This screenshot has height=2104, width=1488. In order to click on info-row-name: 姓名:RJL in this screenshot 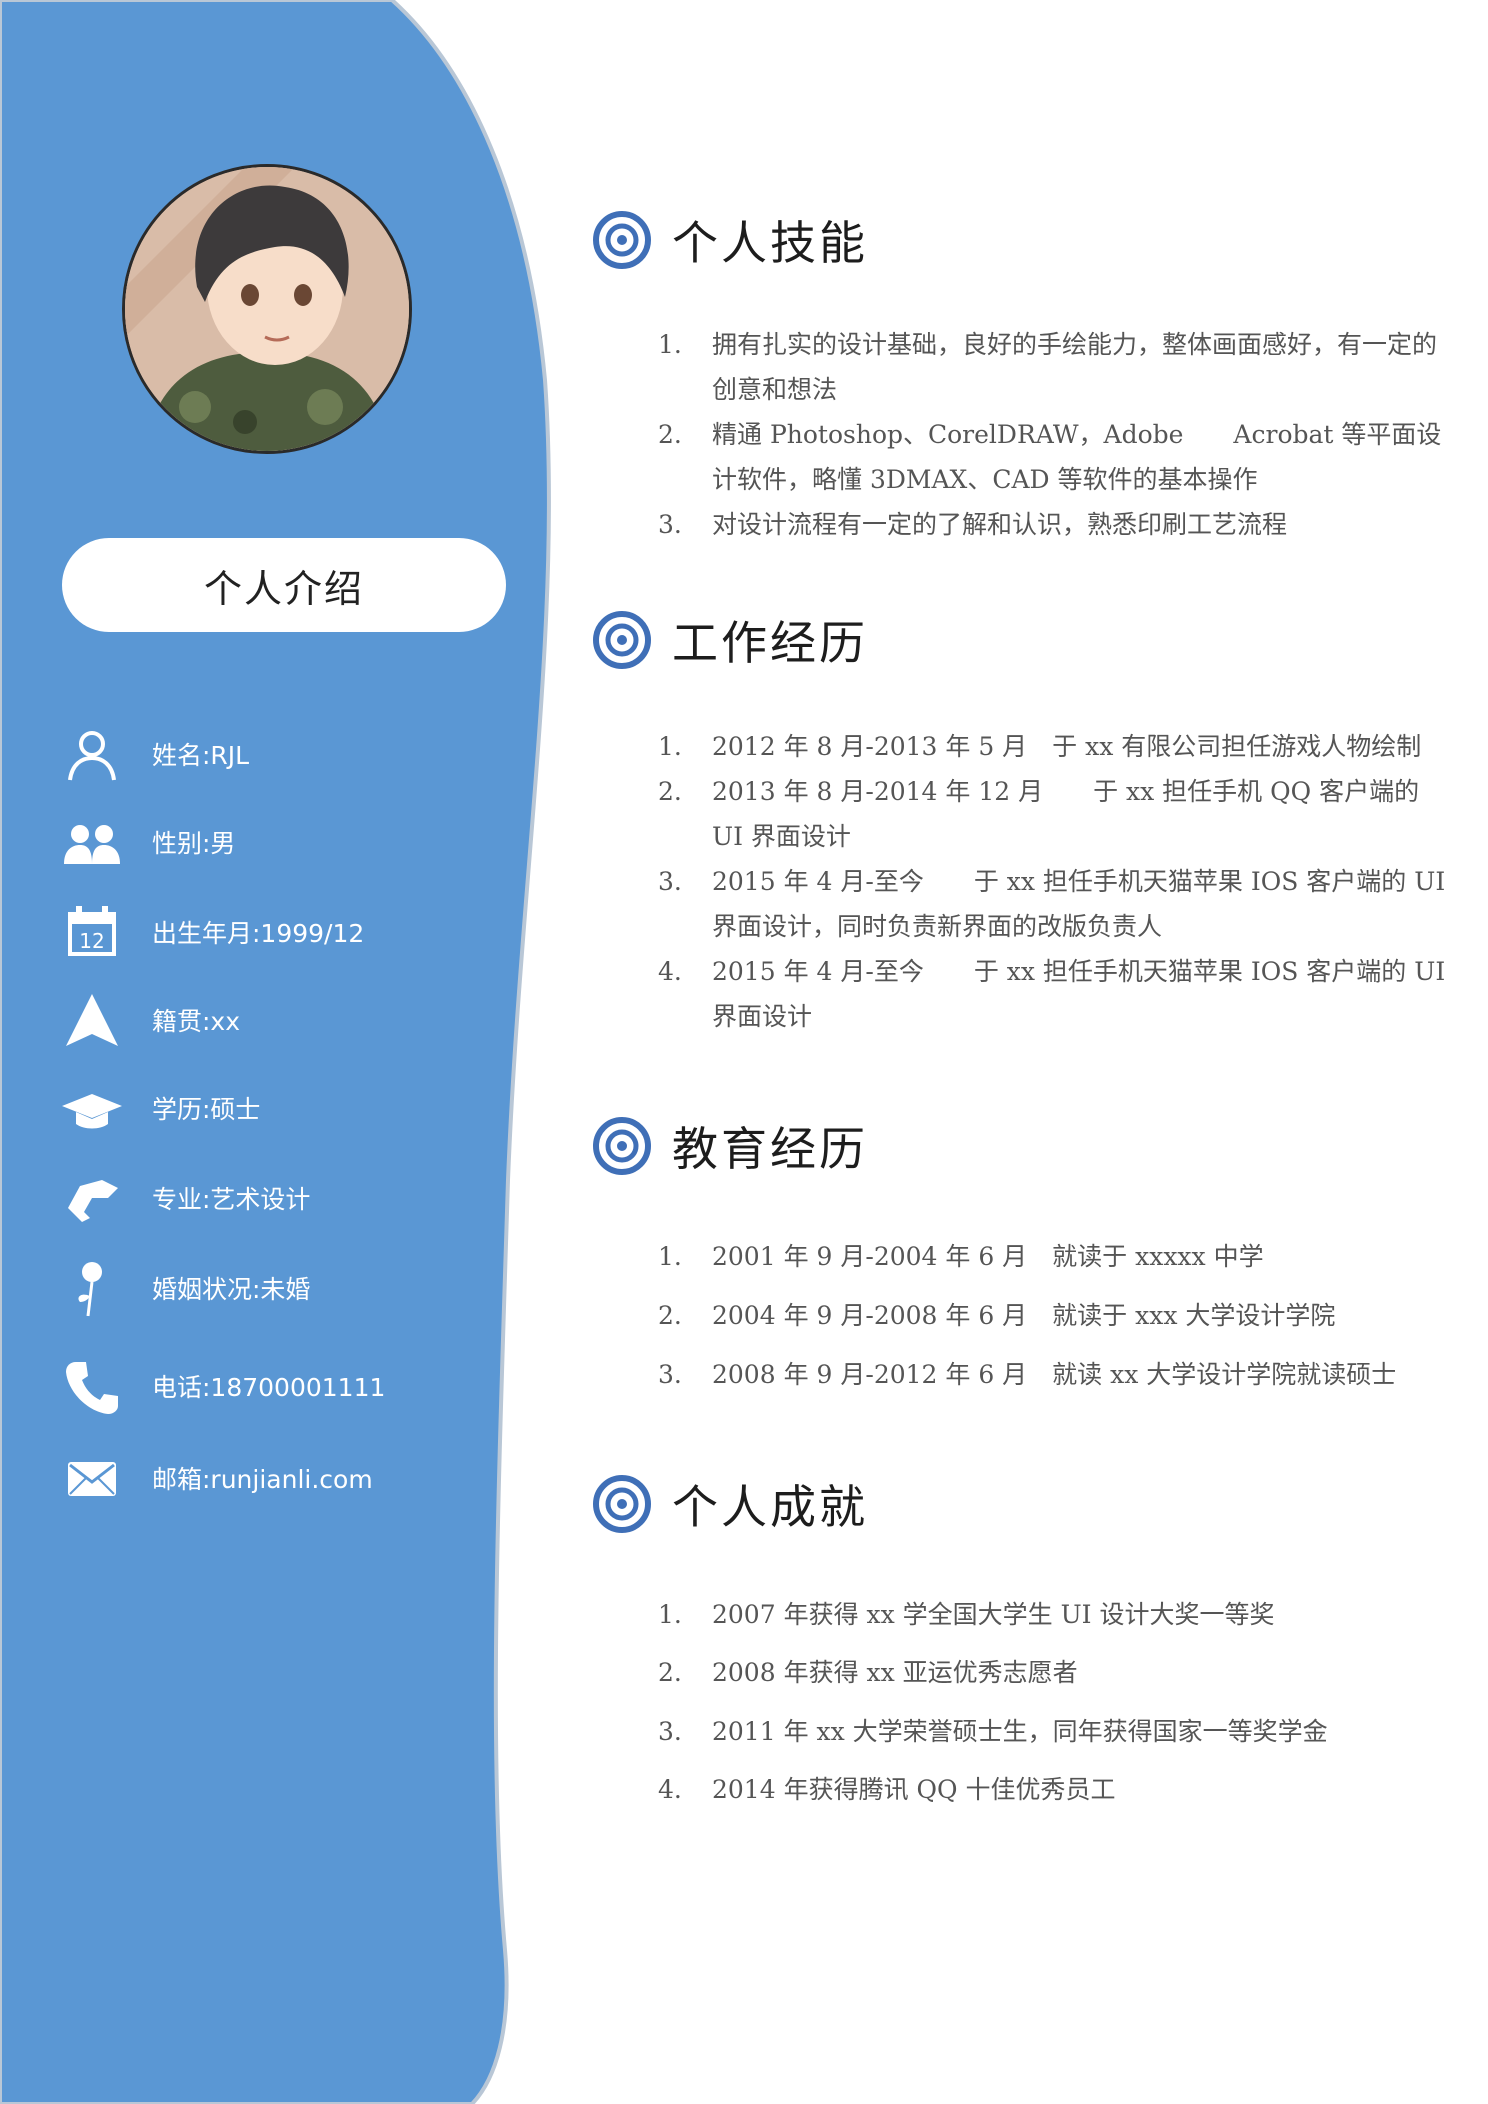, I will do `click(280, 754)`.